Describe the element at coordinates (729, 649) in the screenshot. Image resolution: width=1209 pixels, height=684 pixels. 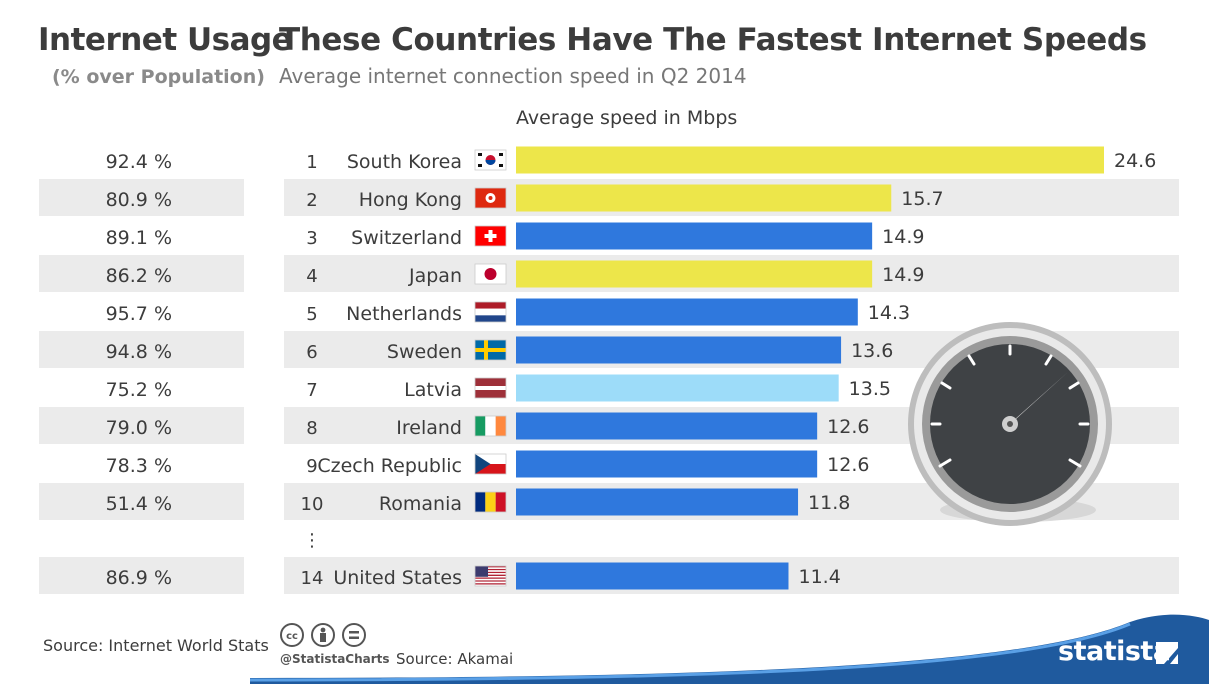
I see `brand-banner` at that location.